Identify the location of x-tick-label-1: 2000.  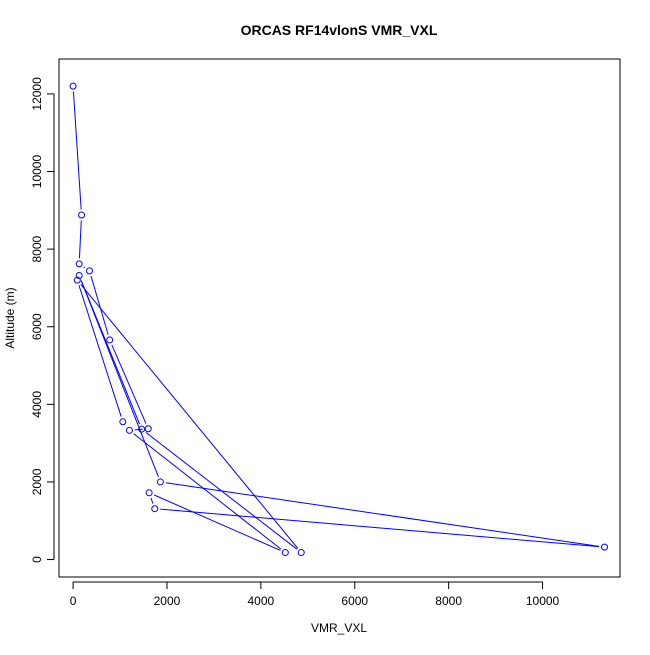
(167, 601).